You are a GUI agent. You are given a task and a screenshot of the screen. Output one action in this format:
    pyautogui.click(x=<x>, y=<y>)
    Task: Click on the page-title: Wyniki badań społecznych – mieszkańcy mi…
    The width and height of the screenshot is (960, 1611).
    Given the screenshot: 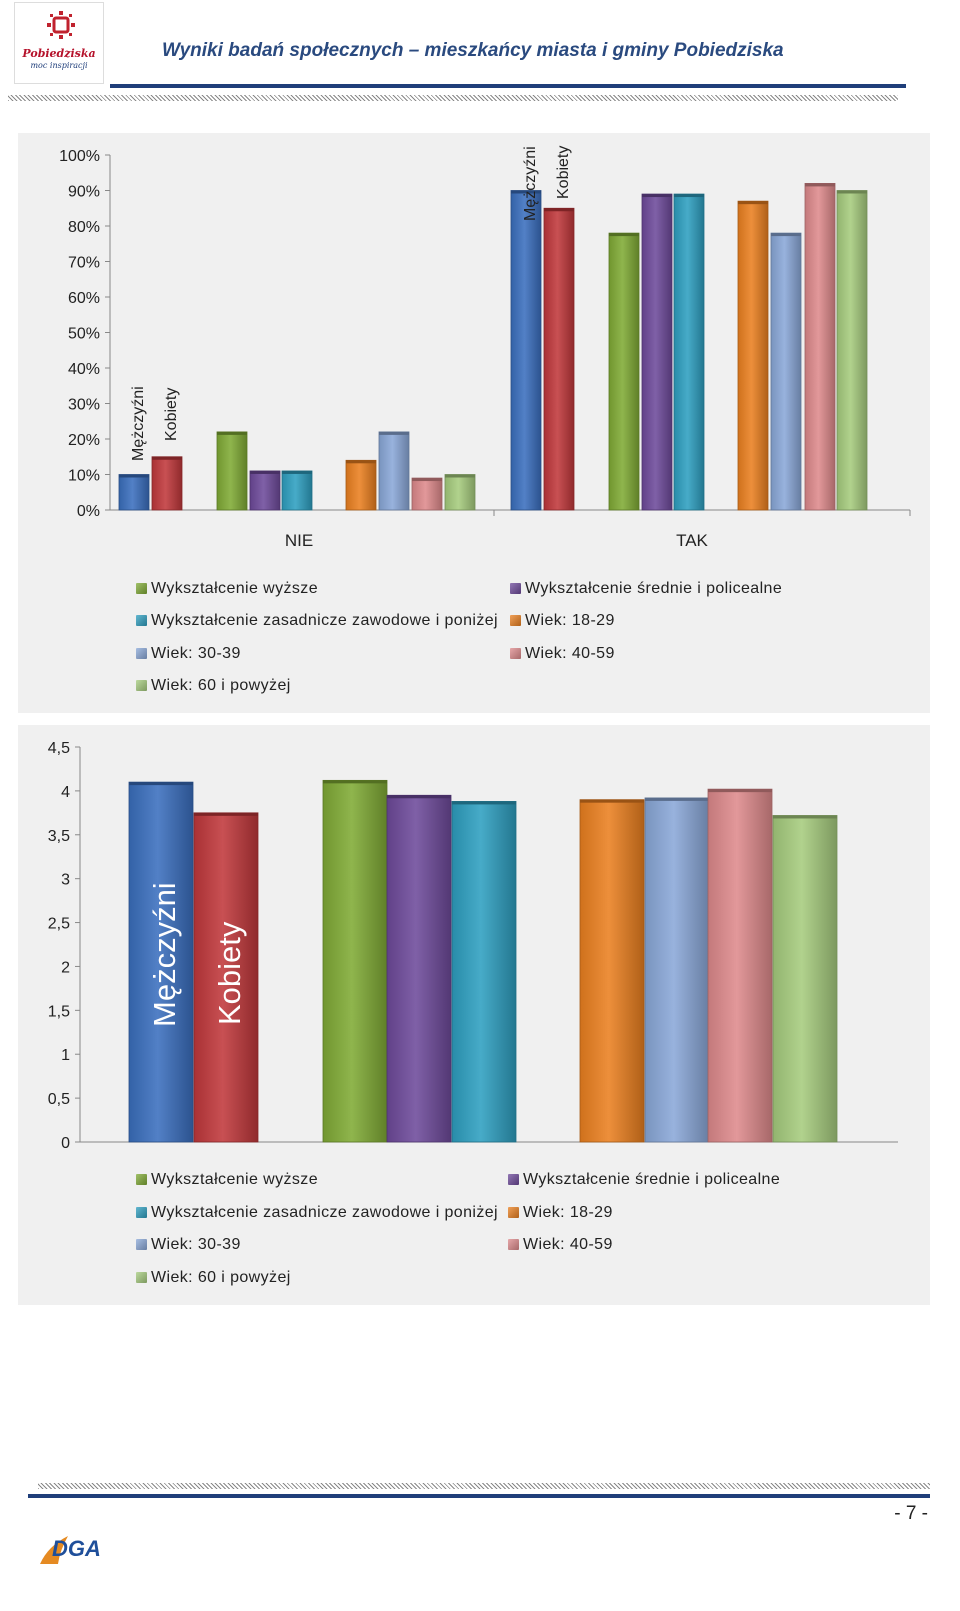 What is the action you would take?
    pyautogui.click(x=473, y=50)
    